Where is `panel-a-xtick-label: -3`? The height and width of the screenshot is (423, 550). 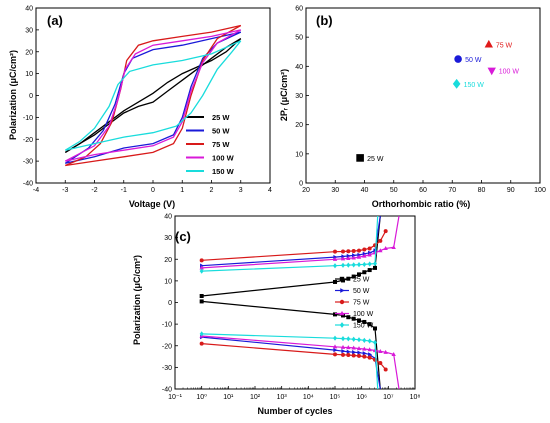
panel-a-xtick-label: -3 is located at coordinates (65, 190).